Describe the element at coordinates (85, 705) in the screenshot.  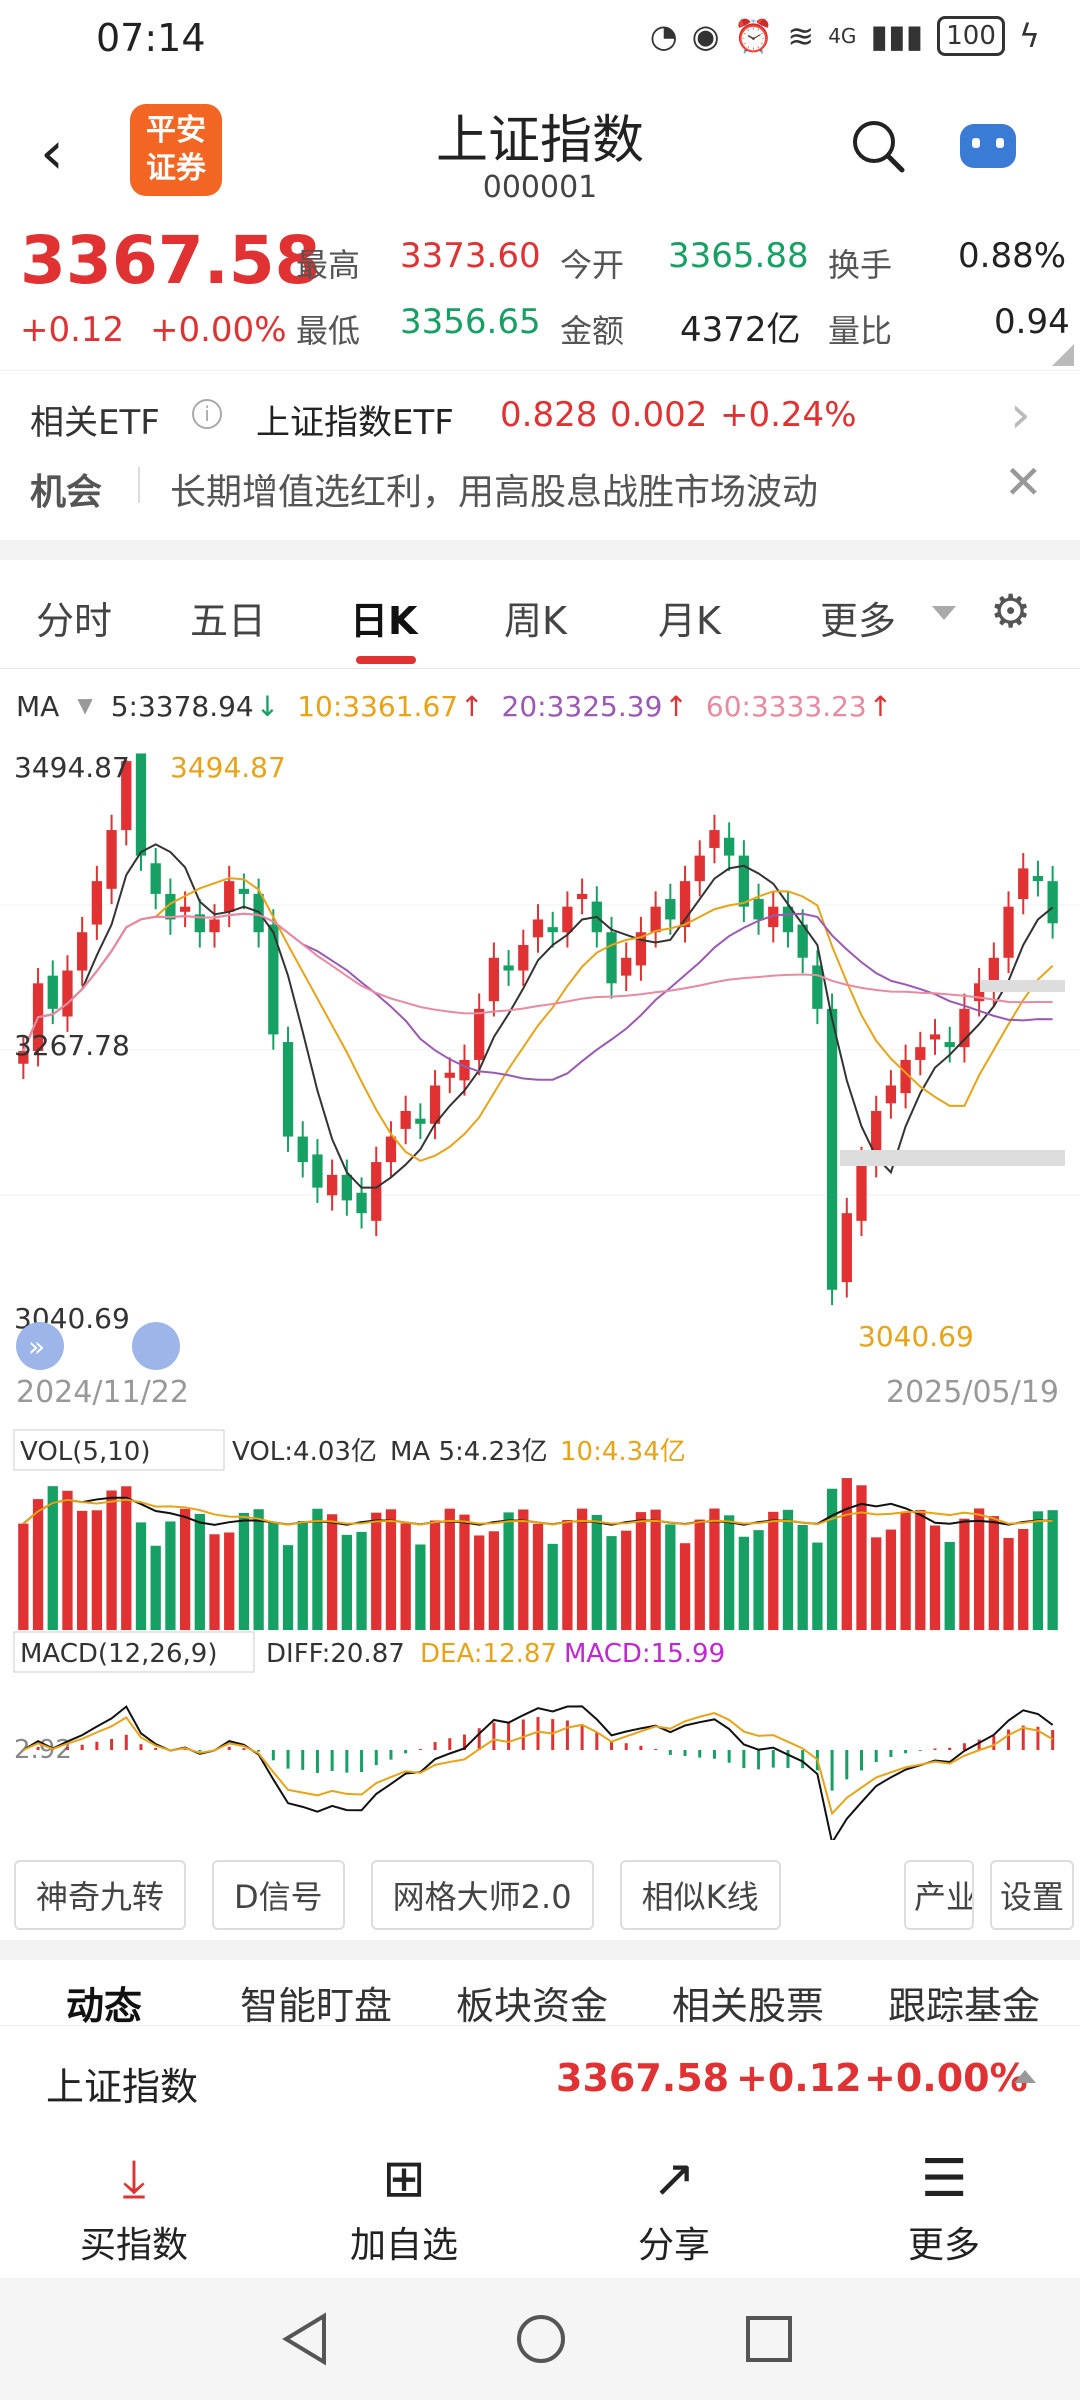
I see `ma-dropdown-icon: ▼` at that location.